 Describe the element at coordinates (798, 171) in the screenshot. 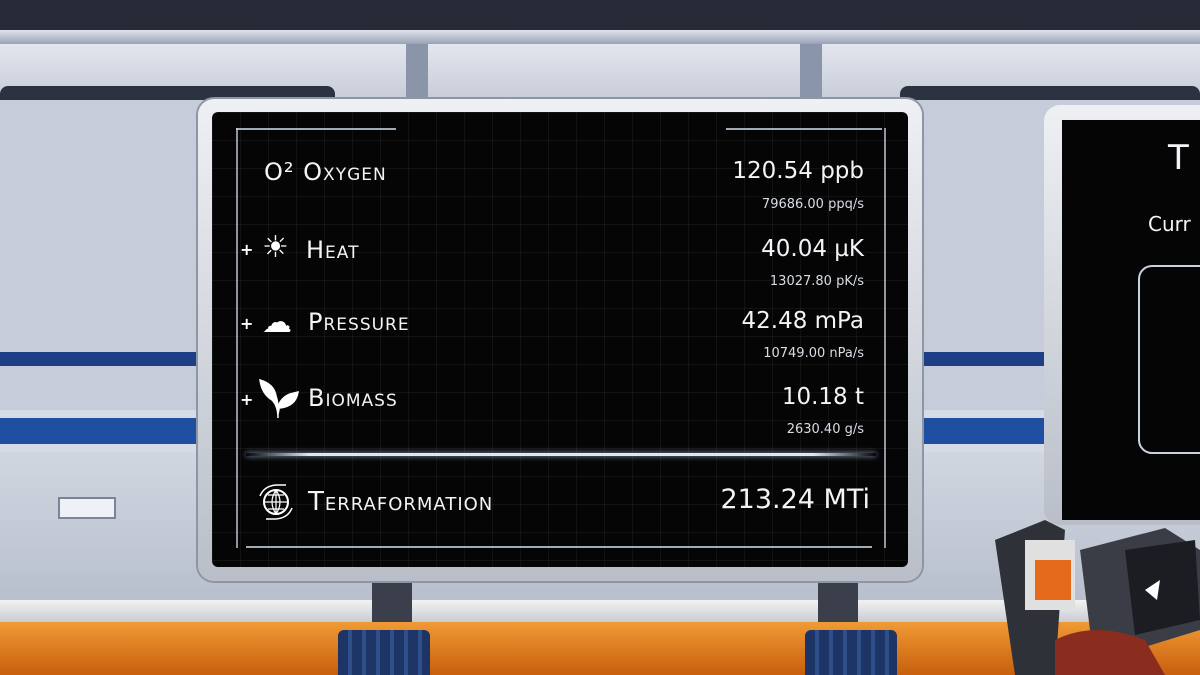

I see `oxygen-value: 120.54 ppb` at that location.